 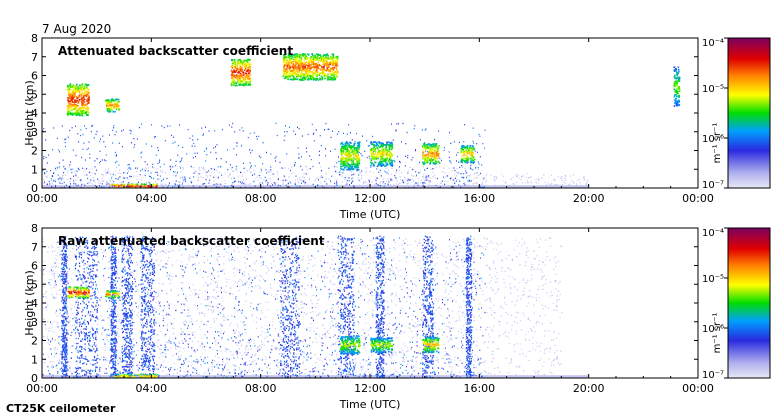 I want to click on x-tick-label: 20:00, so click(x=589, y=198).